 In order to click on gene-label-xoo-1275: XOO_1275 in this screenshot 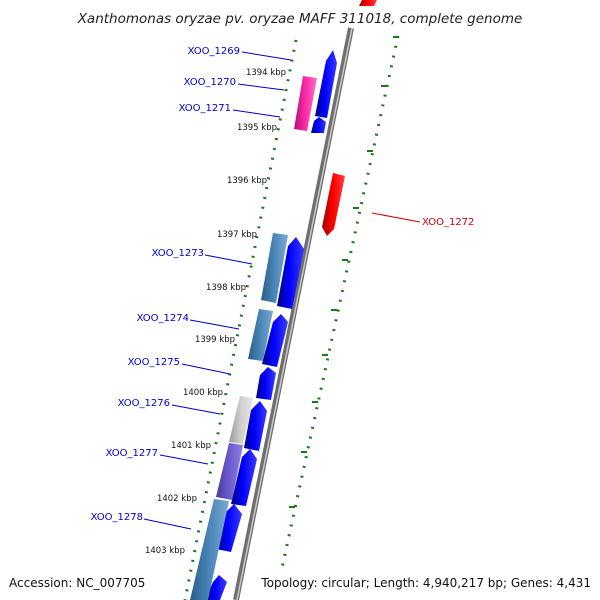, I will do `click(154, 362)`.